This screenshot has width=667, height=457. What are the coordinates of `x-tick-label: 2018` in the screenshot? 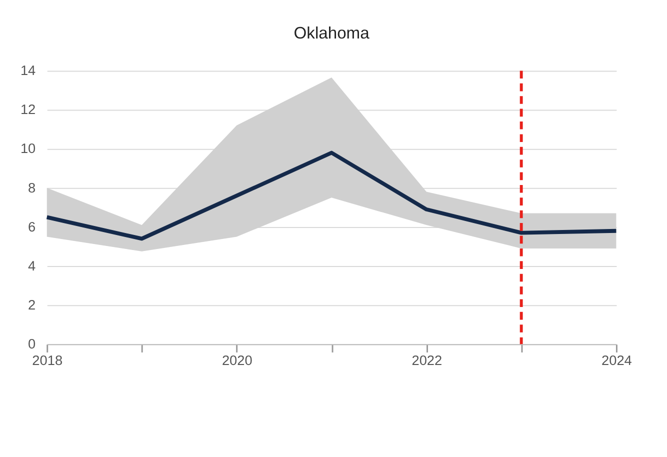 It's located at (47, 360).